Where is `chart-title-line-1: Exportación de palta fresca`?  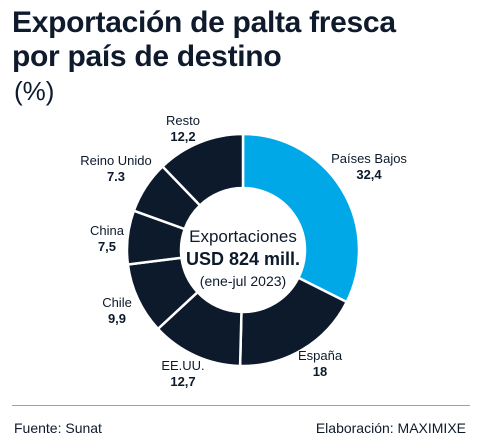
chart-title-line-1: Exportación de palta fresca is located at coordinates (204, 22).